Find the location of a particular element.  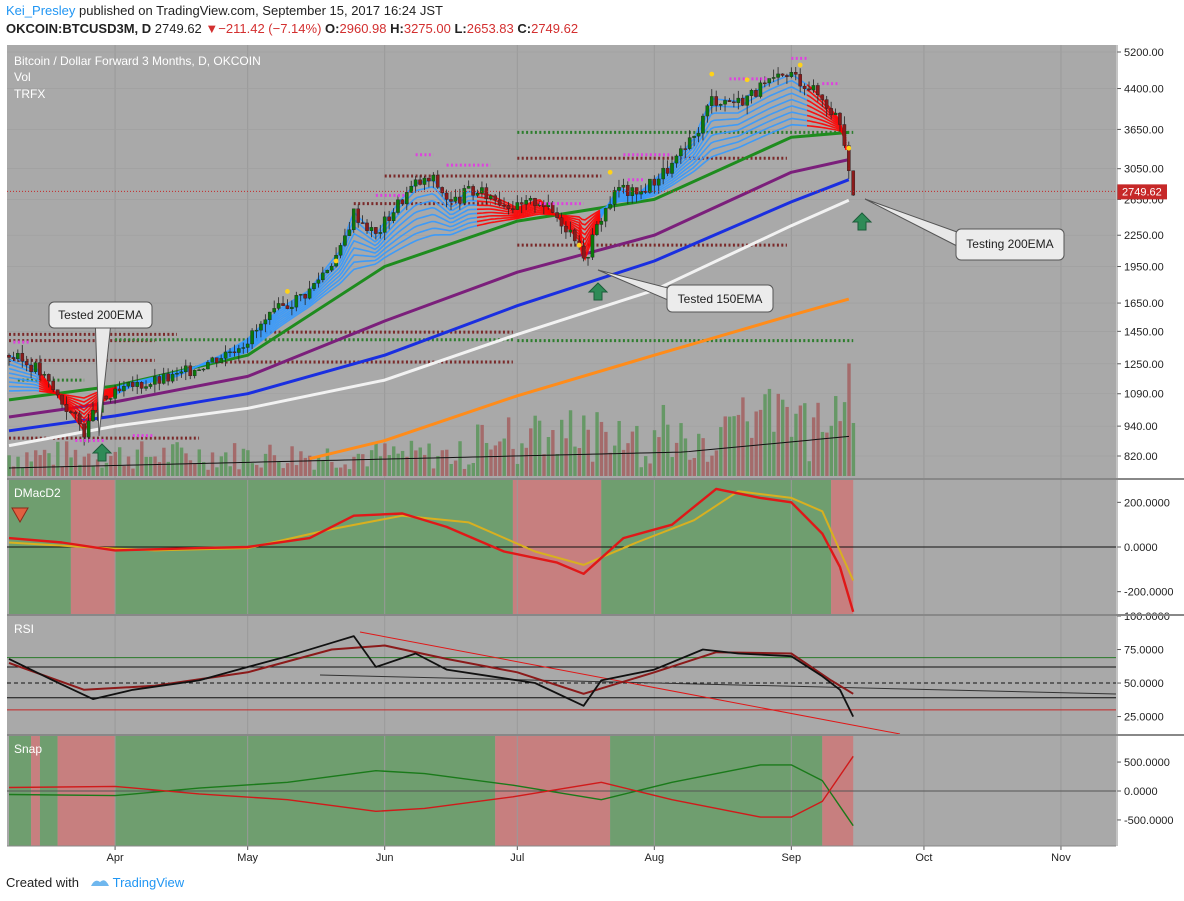

tradingview-logo-icon is located at coordinates (100, 883).